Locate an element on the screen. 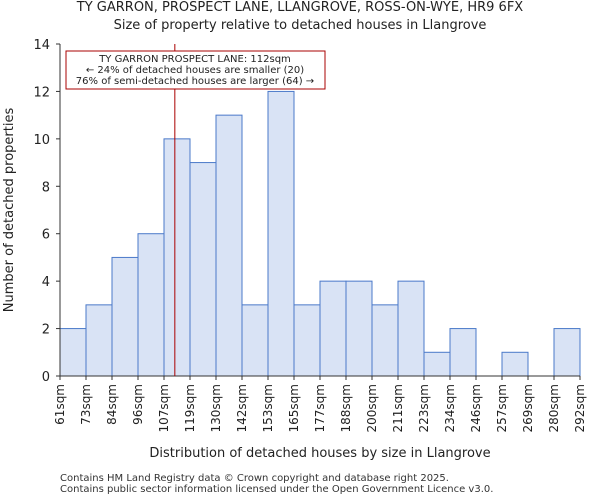 This screenshot has height=500, width=600. bar-165sqm is located at coordinates (307, 340).